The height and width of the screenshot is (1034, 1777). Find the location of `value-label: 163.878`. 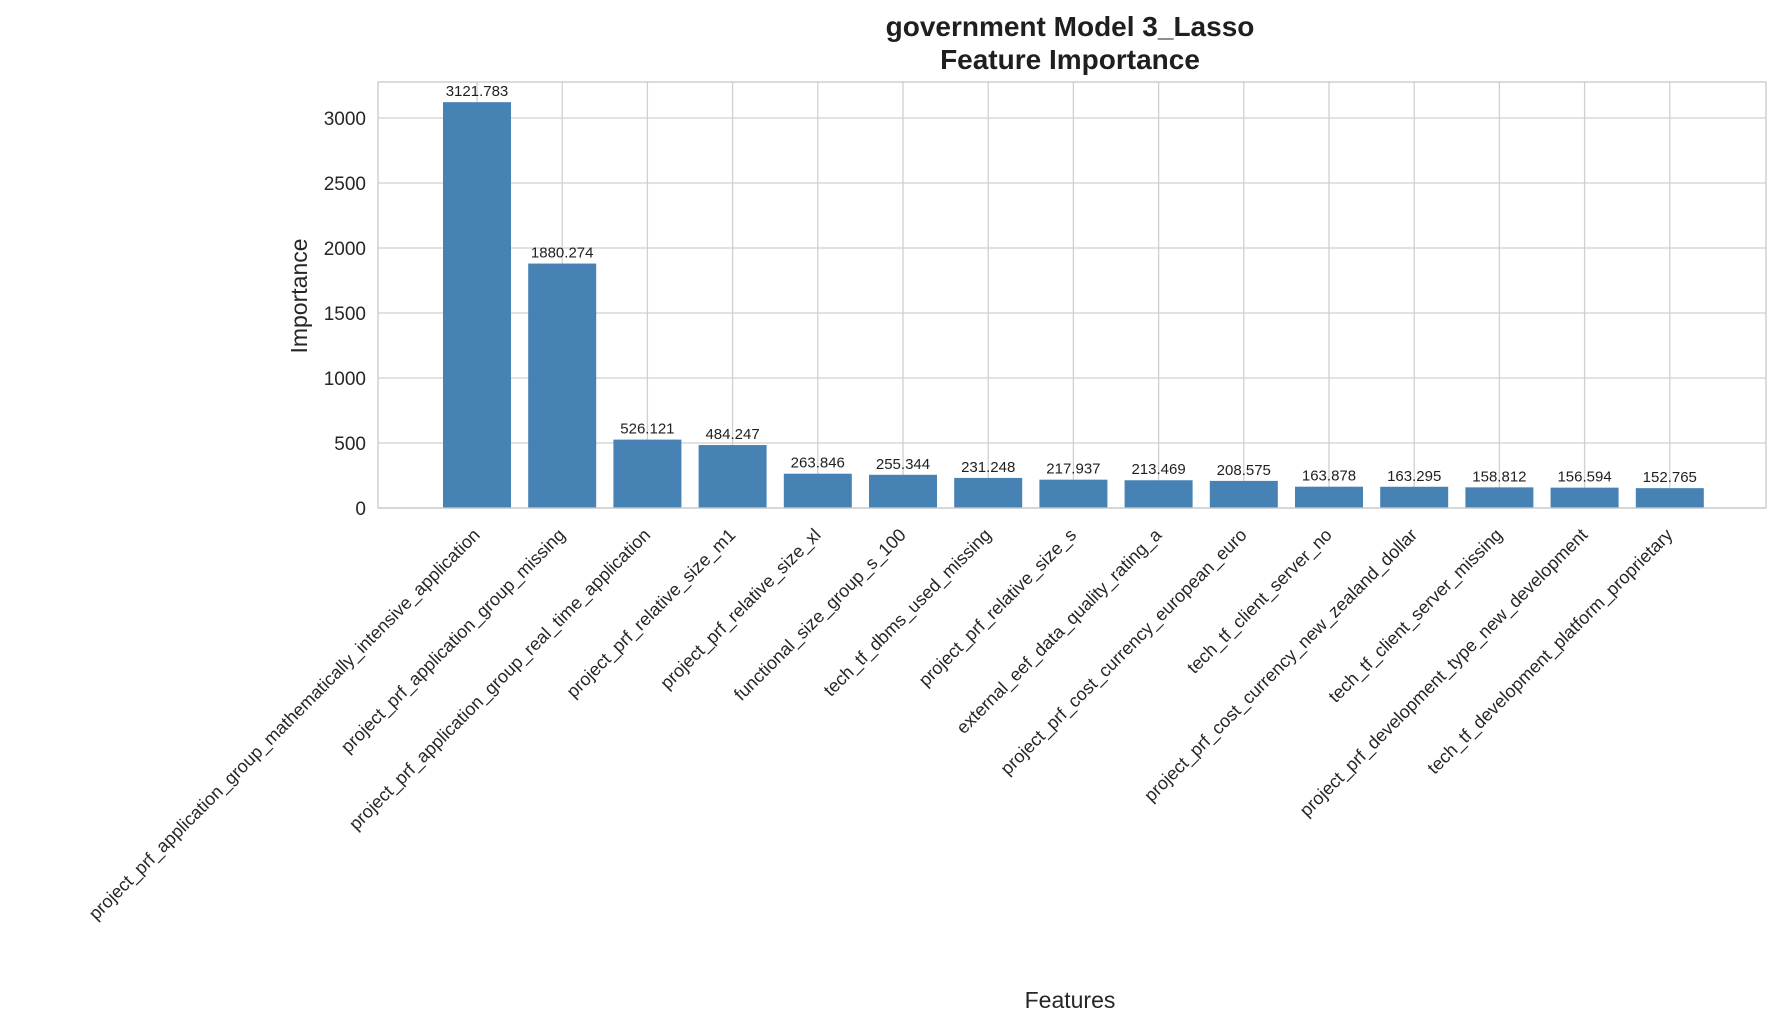

value-label: 163.878 is located at coordinates (1329, 476).